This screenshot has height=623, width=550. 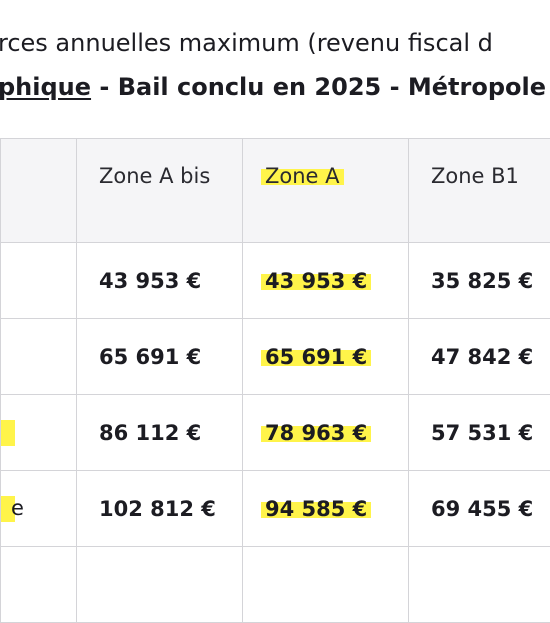 I want to click on caption-underlined-word: phique, so click(x=45, y=87).